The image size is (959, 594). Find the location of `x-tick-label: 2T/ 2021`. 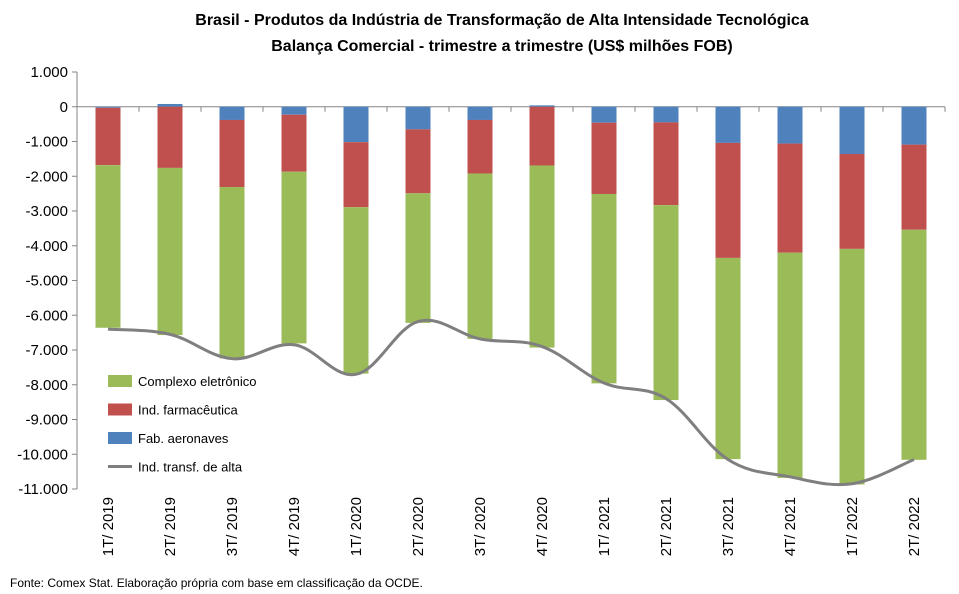

x-tick-label: 2T/ 2021 is located at coordinates (666, 526).